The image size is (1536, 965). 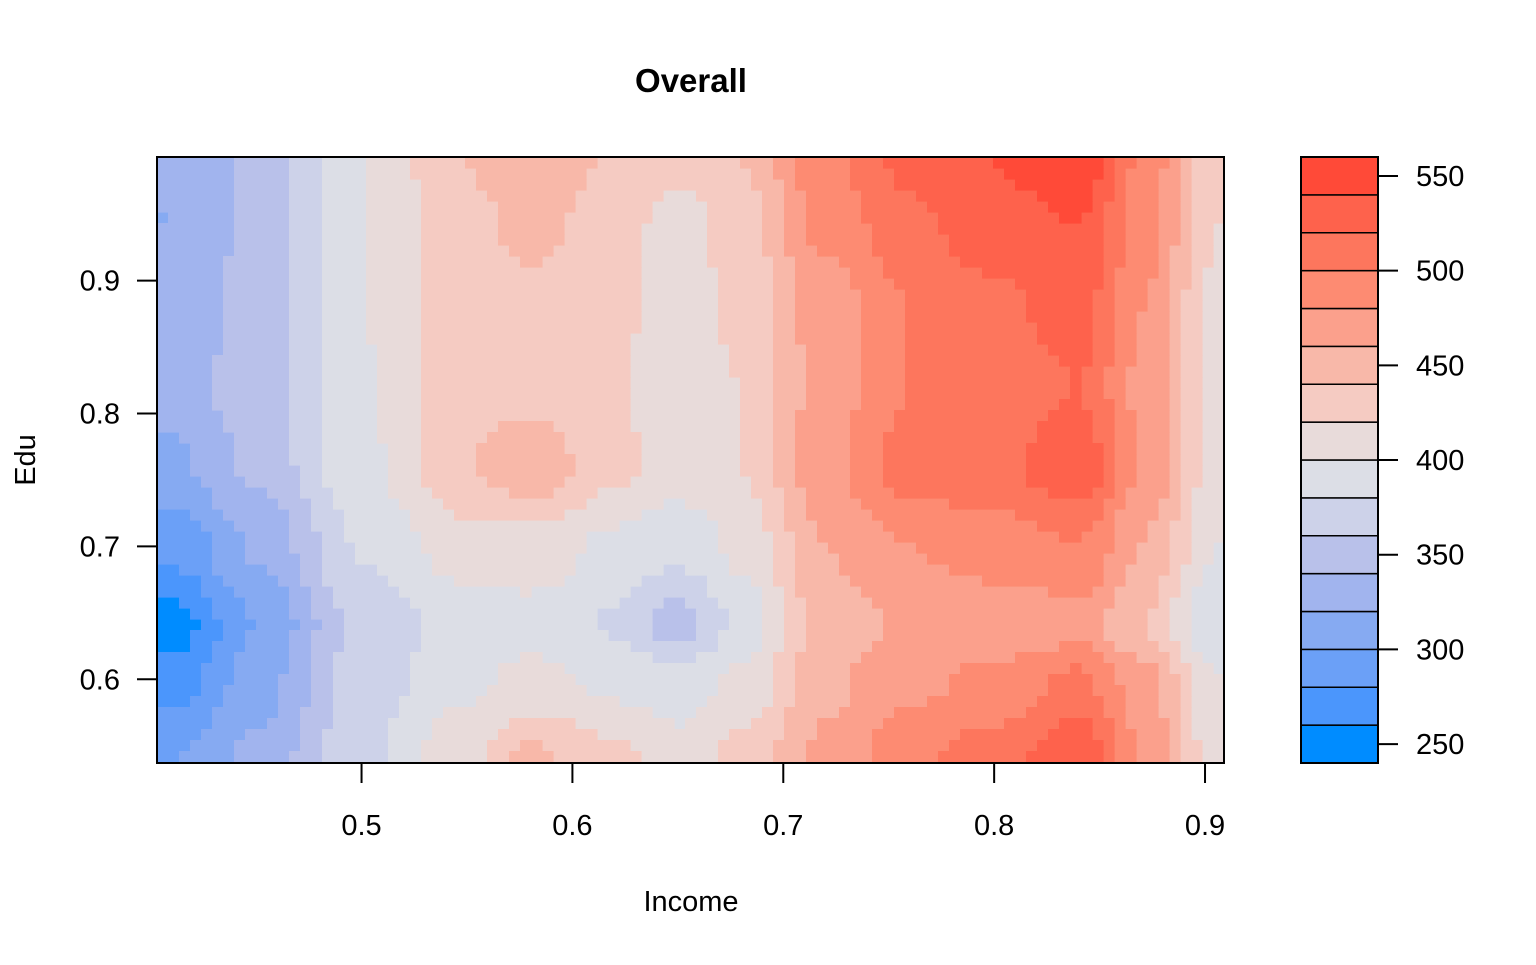 I want to click on legend-tick-label: 450, so click(x=1440, y=366).